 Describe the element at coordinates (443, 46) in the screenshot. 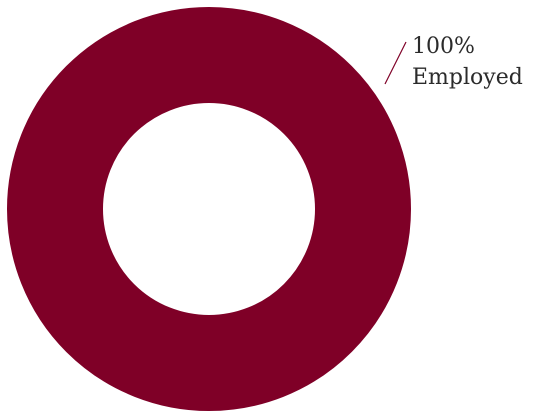

I see `slice-value-label: 100%` at that location.